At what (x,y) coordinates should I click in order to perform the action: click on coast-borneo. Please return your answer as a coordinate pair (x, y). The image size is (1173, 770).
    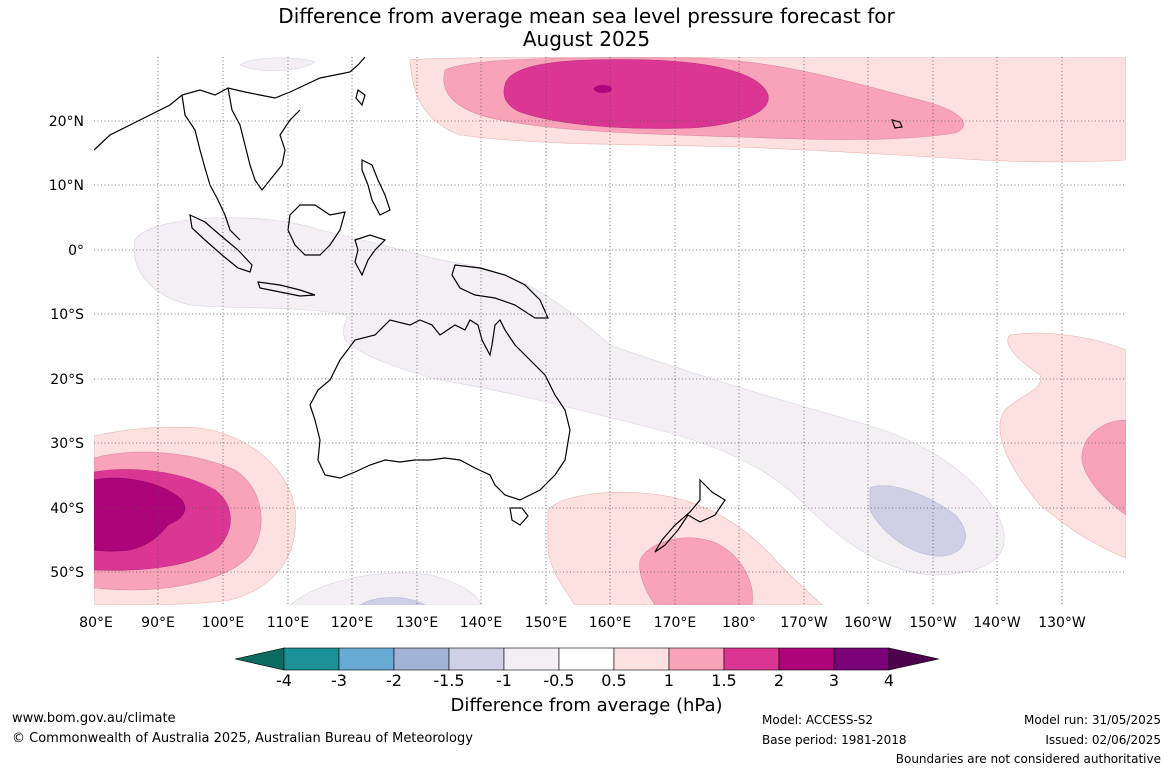
    Looking at the image, I should click on (316, 230).